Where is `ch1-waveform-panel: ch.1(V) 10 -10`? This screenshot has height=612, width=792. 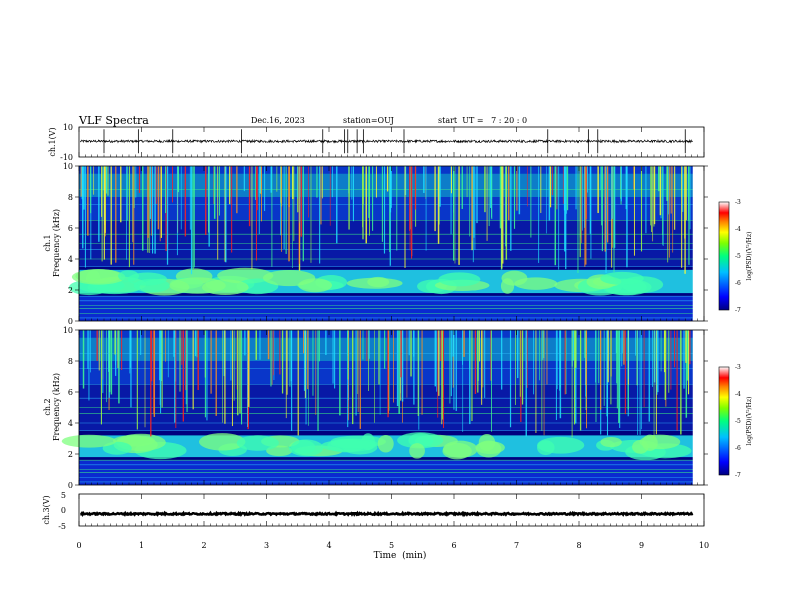
ch1-waveform-panel: ch.1(V) 10 -10 is located at coordinates (376, 142).